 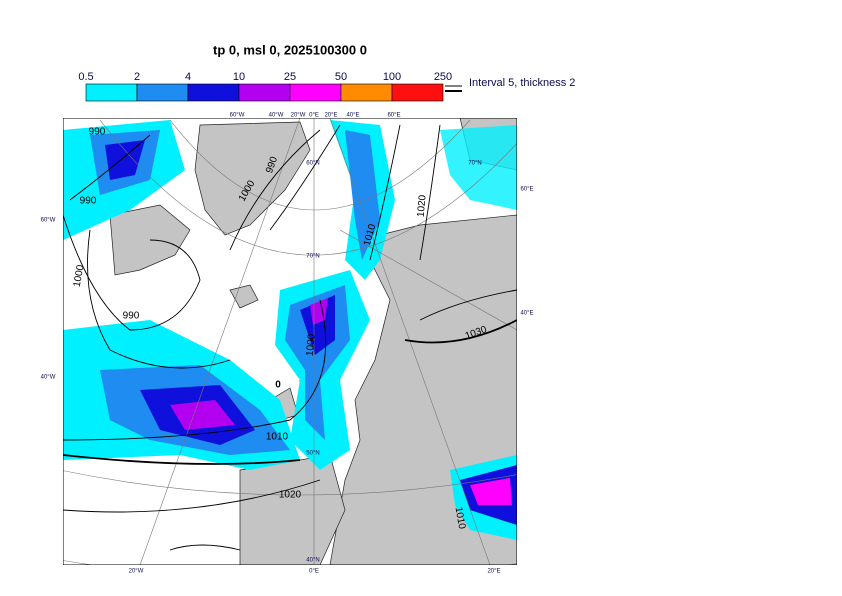 I want to click on contour-label: 0, so click(x=278, y=385).